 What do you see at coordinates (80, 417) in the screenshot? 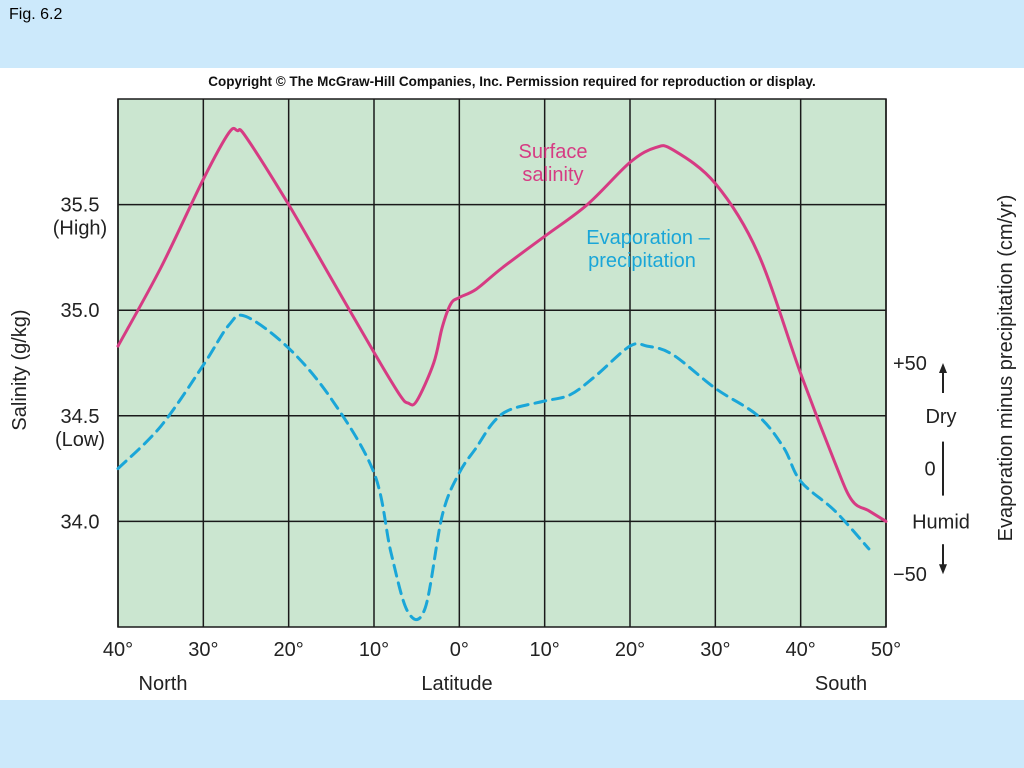
I see `y-tick-label: 34.5` at bounding box center [80, 417].